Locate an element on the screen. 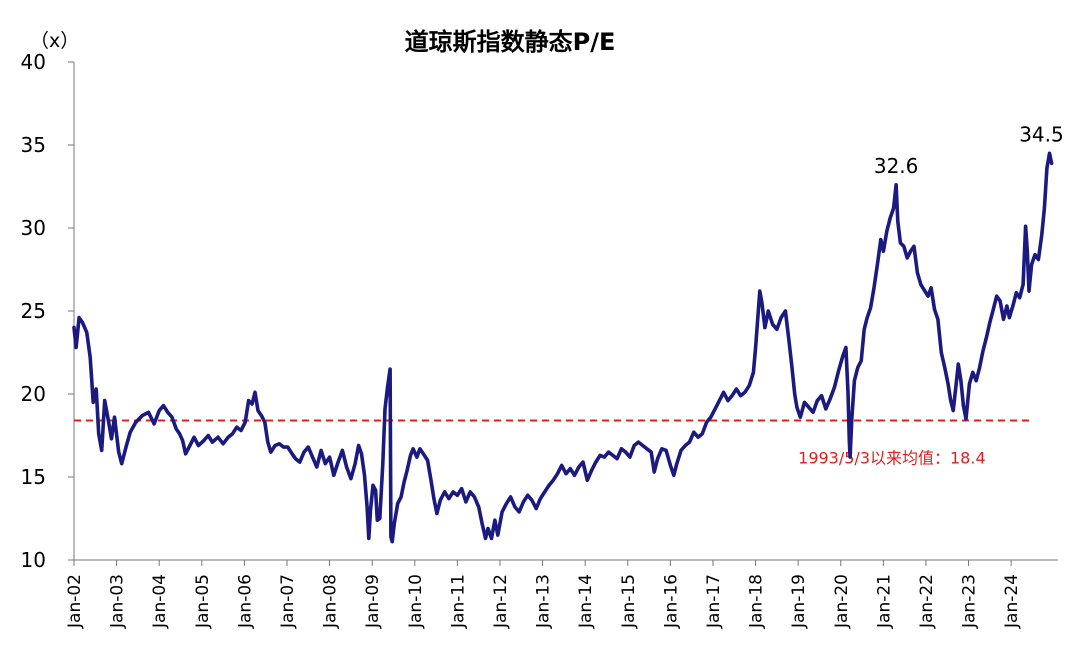 Image resolution: width=1080 pixels, height=656 pixels. x-tick-label: Jan-09 is located at coordinates (373, 601).